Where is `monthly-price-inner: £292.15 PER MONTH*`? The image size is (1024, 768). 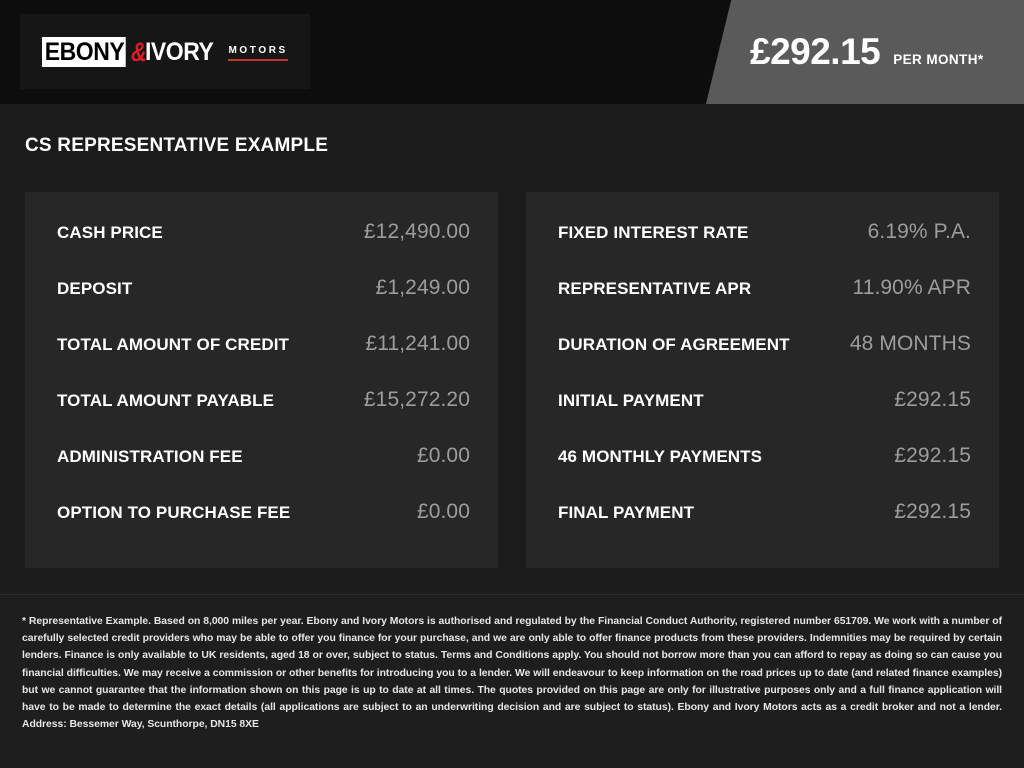
monthly-price-inner: £292.15 PER MONTH* is located at coordinates (867, 52).